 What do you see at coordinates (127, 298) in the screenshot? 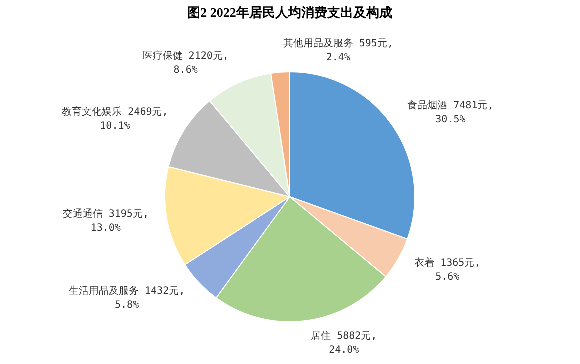
I see `slice-label: 生活用品及服务 1432元, 5.8%` at bounding box center [127, 298].